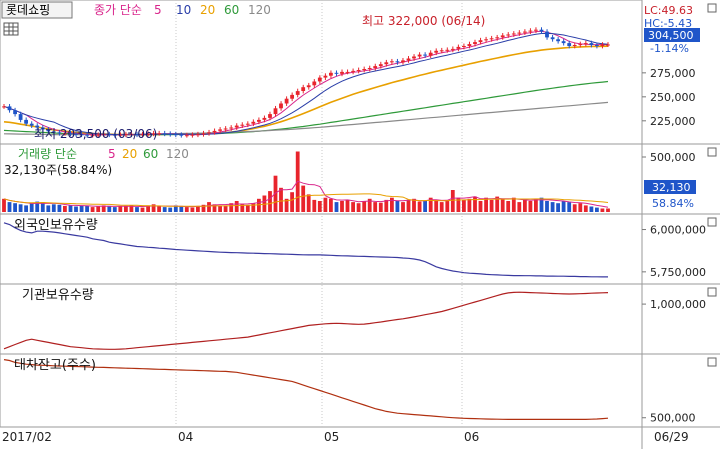  I want to click on stock-name-box, so click(37, 10).